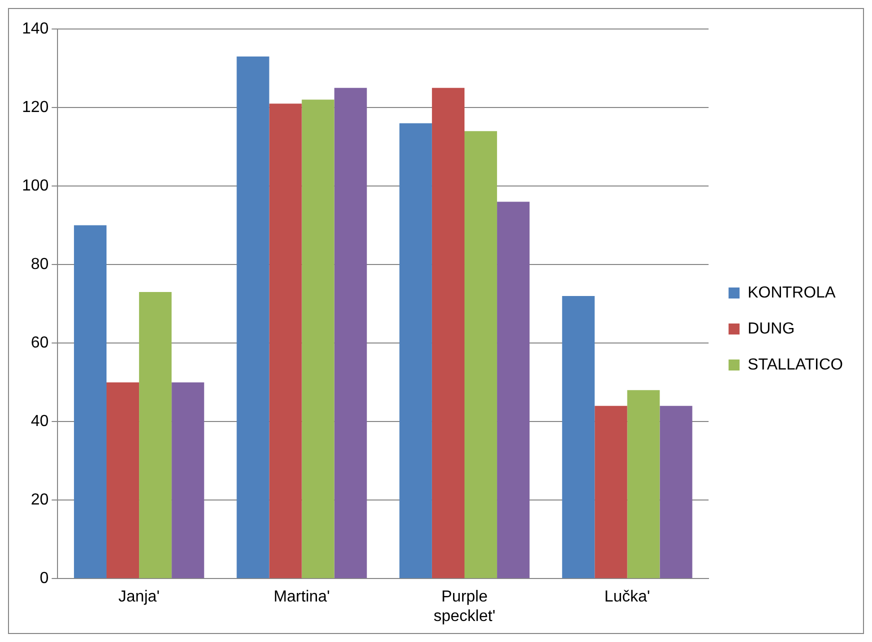  Describe the element at coordinates (771, 329) in the screenshot. I see `legend-label: DUNG` at that location.